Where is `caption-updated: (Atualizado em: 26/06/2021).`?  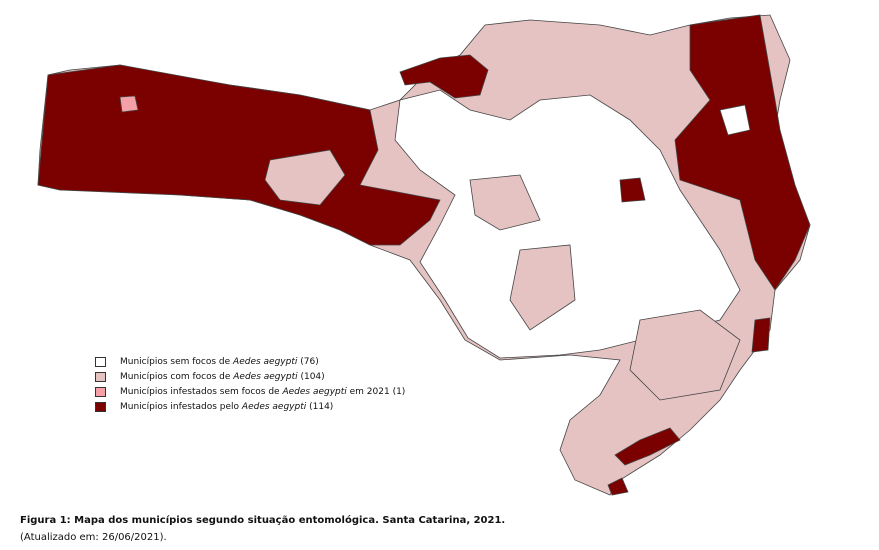
caption-updated: (Atualizado em: 26/06/2021). is located at coordinates (93, 537).